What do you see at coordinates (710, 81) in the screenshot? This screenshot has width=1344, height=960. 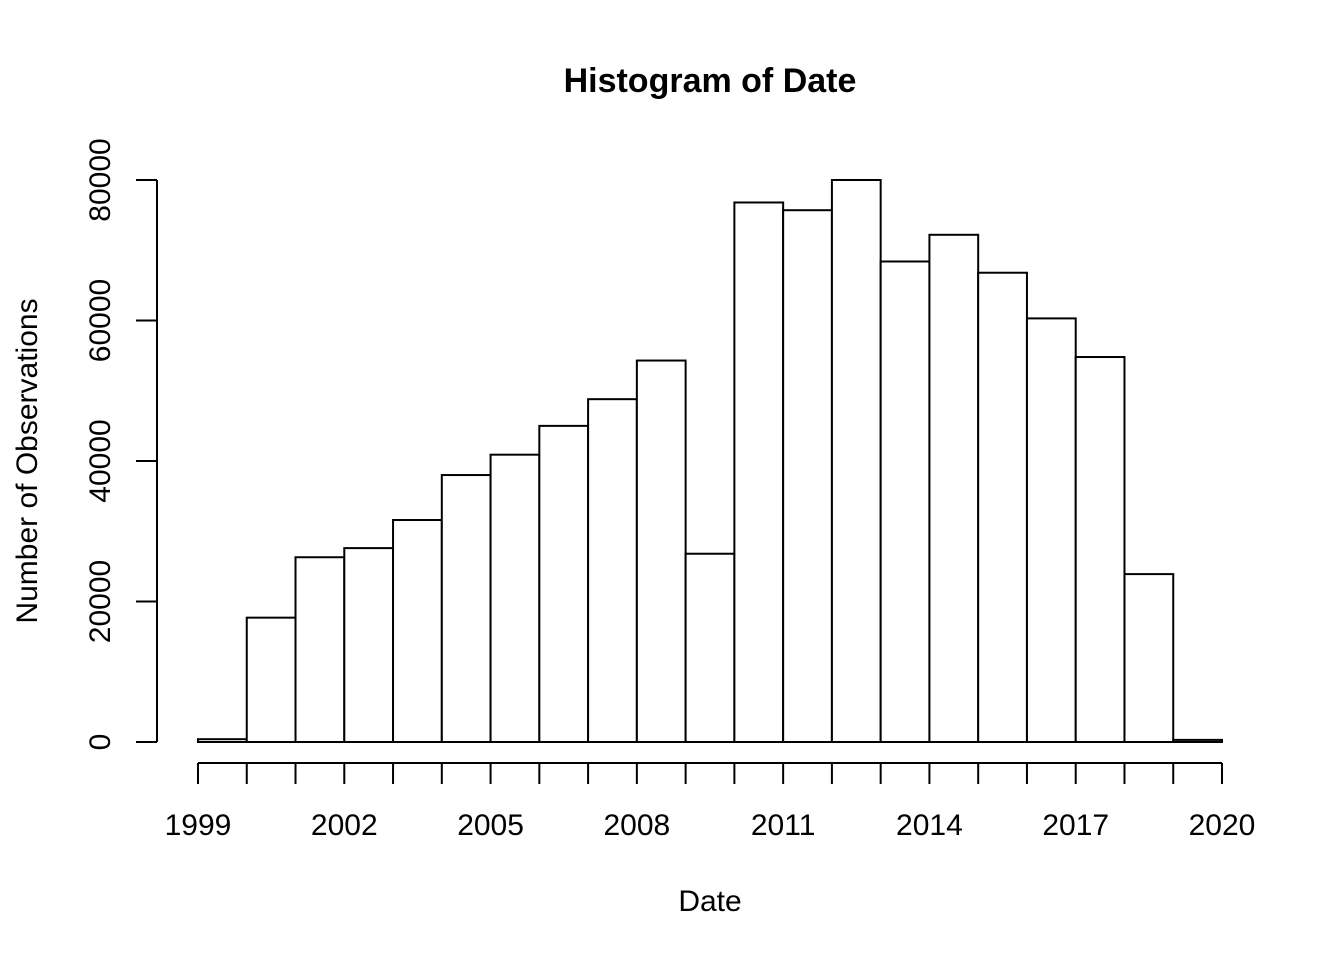 I see `chart-title: Histogram of Date` at bounding box center [710, 81].